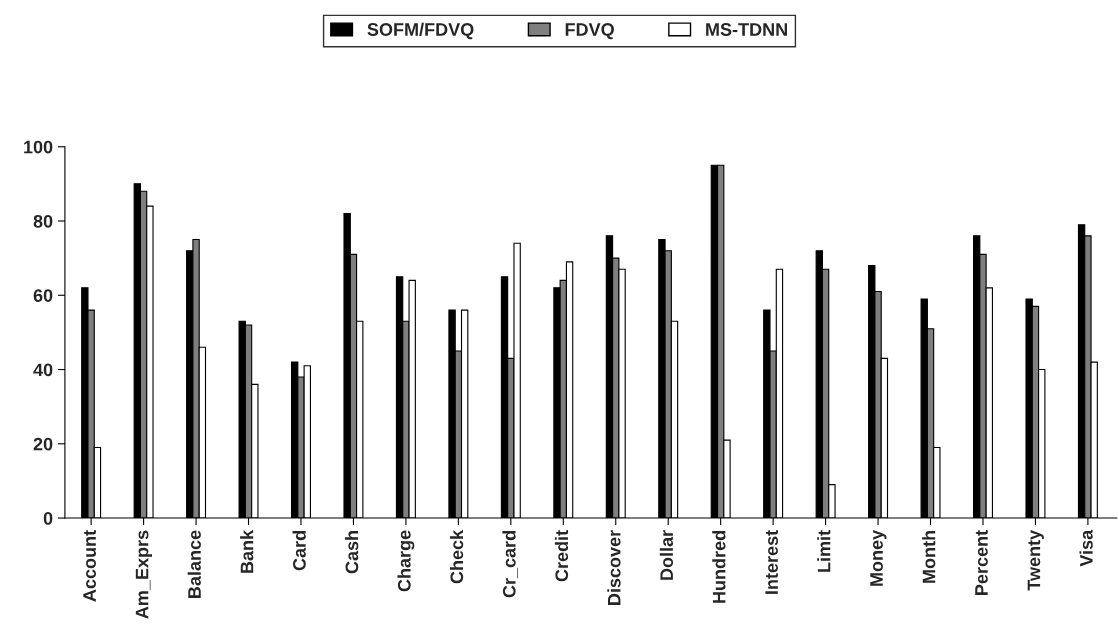 This screenshot has width=1119, height=638. Describe the element at coordinates (771, 562) in the screenshot. I see `x-tick-label: Interest` at that location.